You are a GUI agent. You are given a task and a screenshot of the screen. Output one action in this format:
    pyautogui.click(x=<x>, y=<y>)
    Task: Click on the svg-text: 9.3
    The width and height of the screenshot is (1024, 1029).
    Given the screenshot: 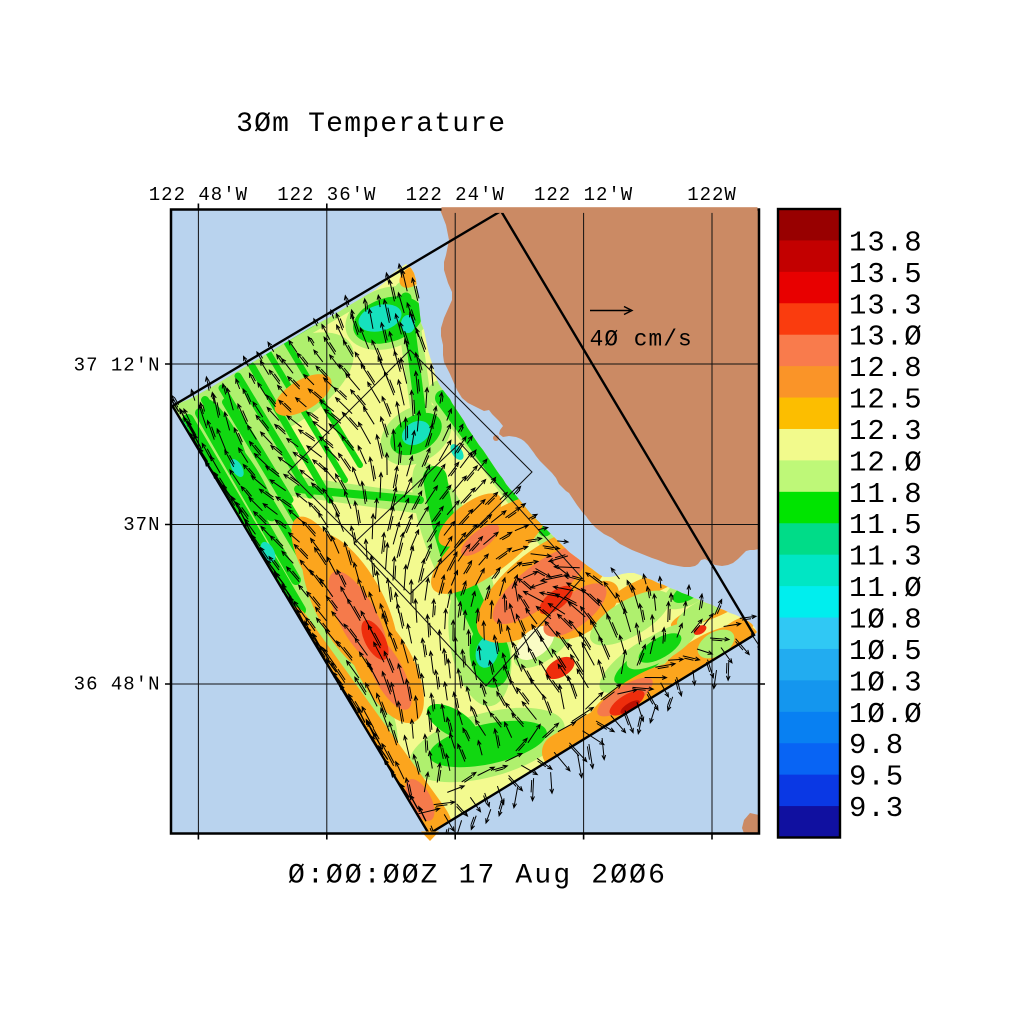 What is the action you would take?
    pyautogui.click(x=876, y=808)
    